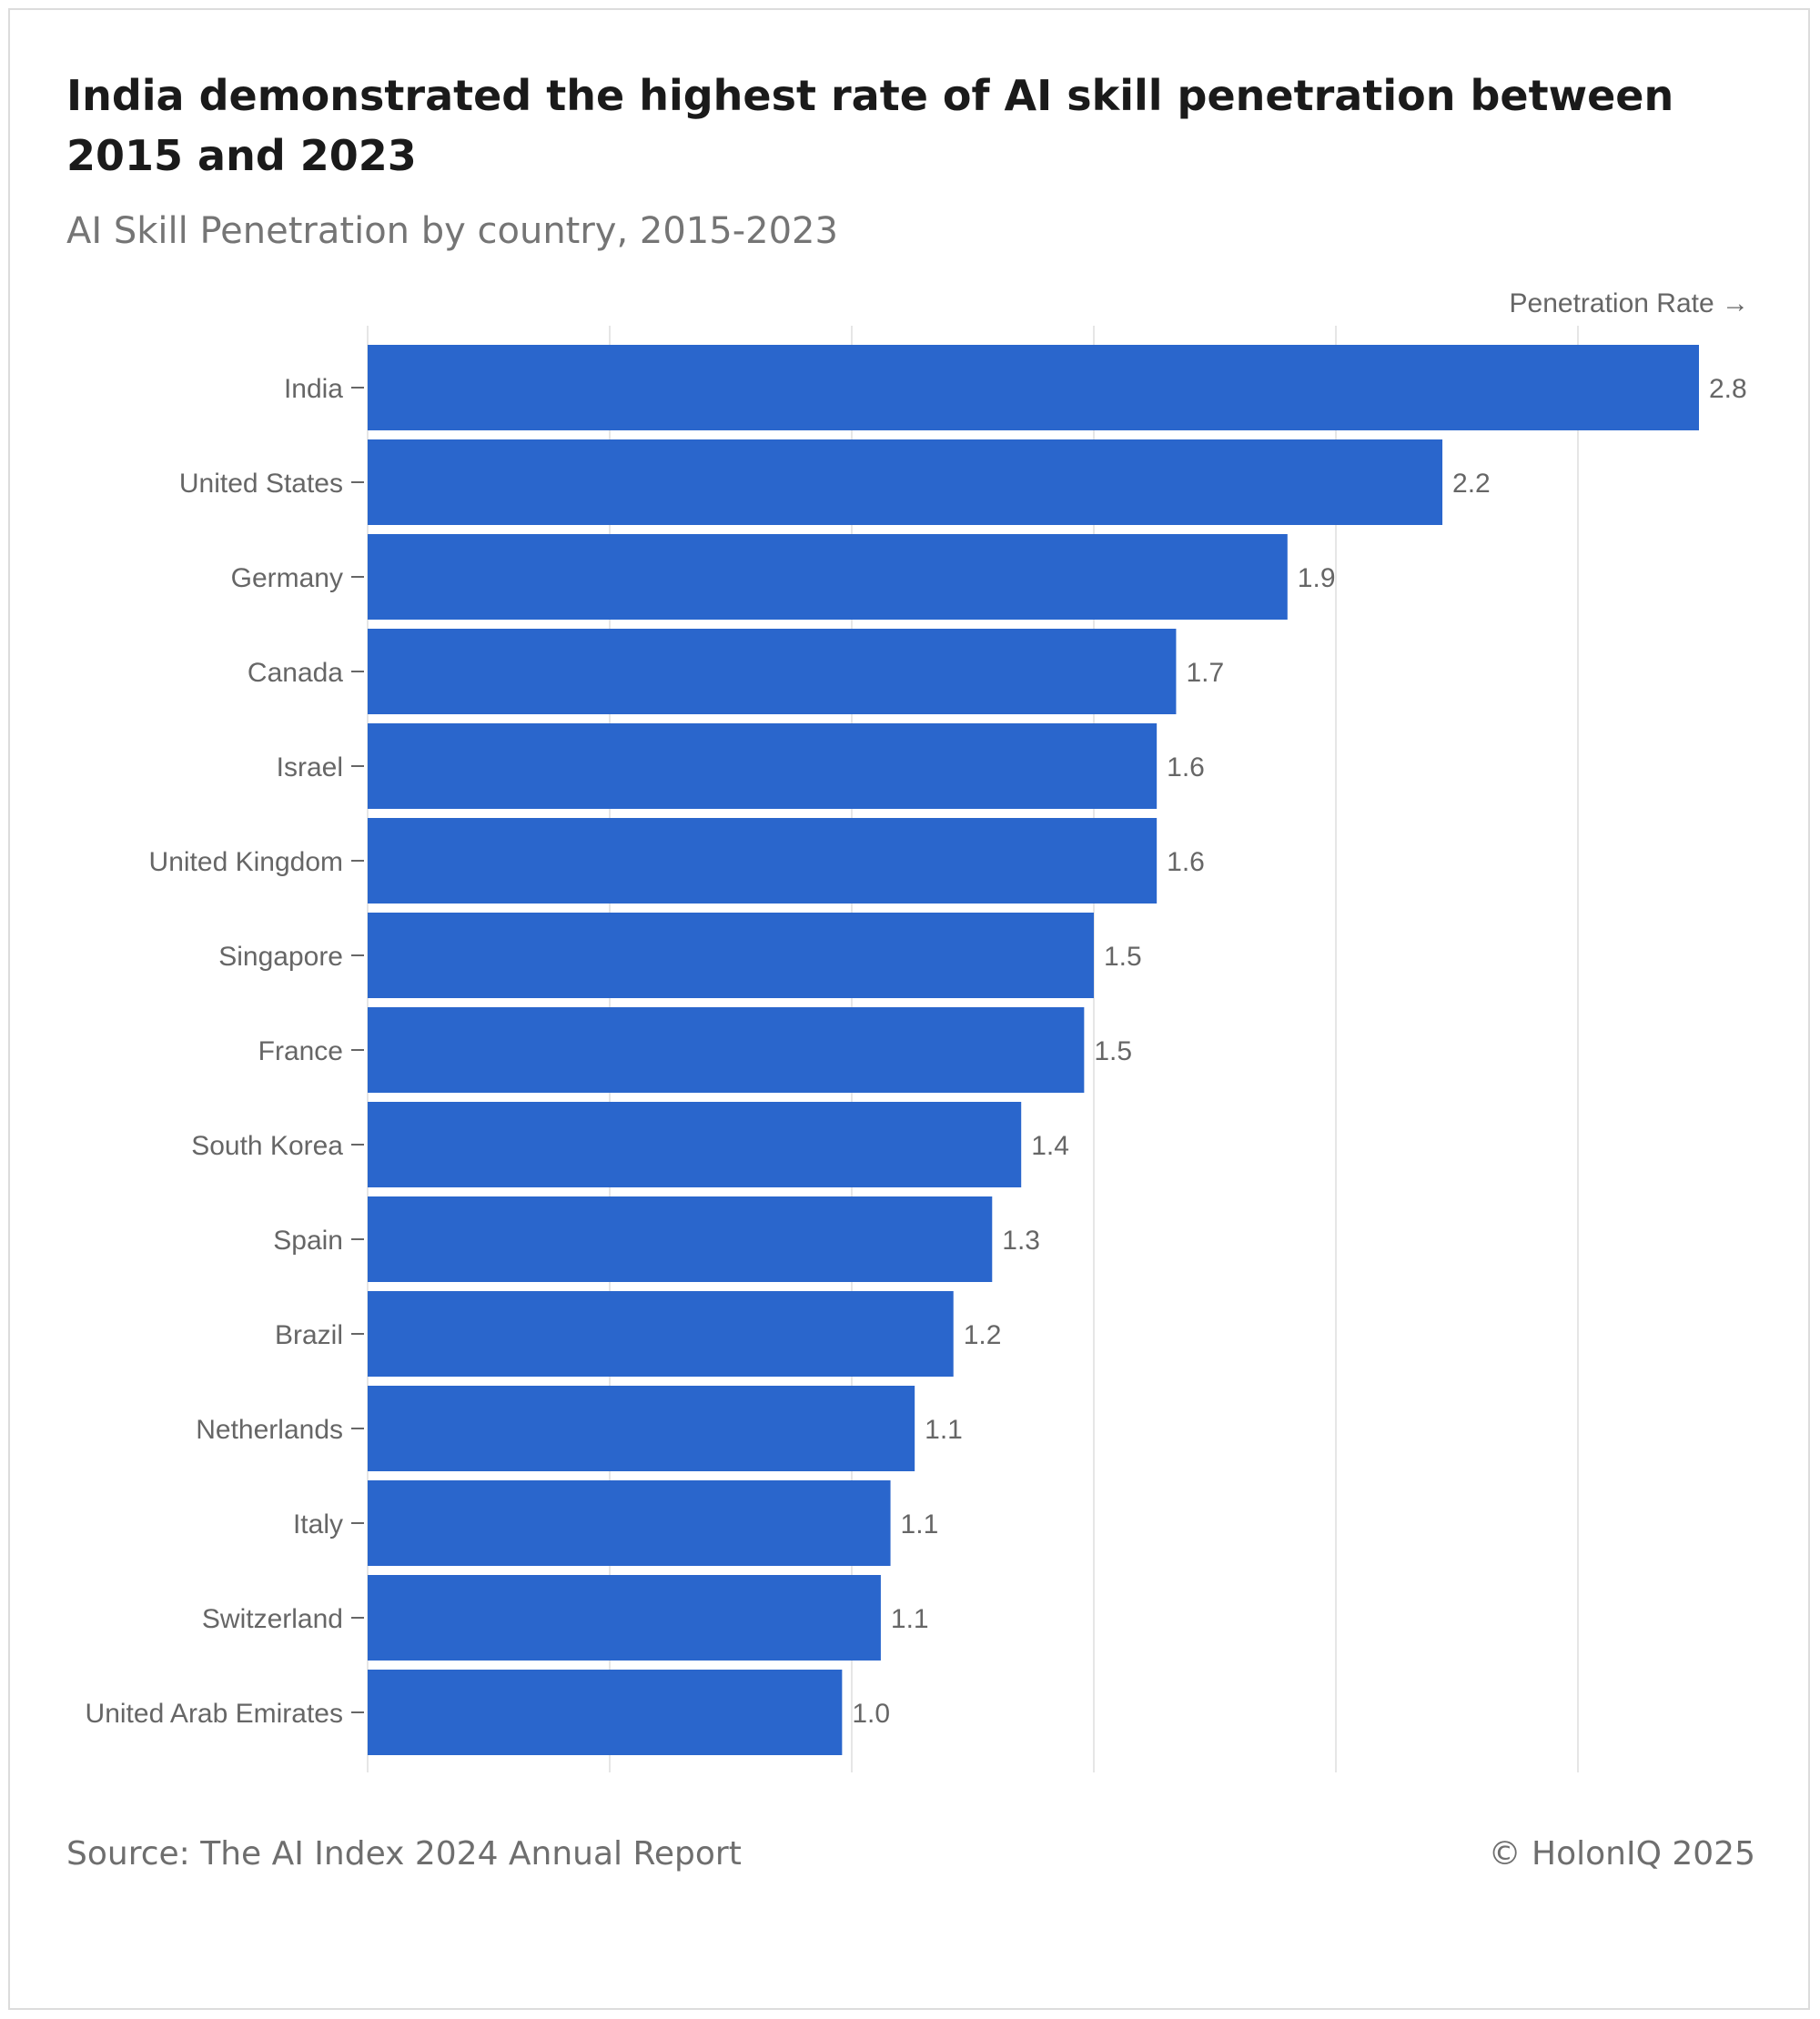  Describe the element at coordinates (318, 1524) in the screenshot. I see `category-label: Italy` at that location.